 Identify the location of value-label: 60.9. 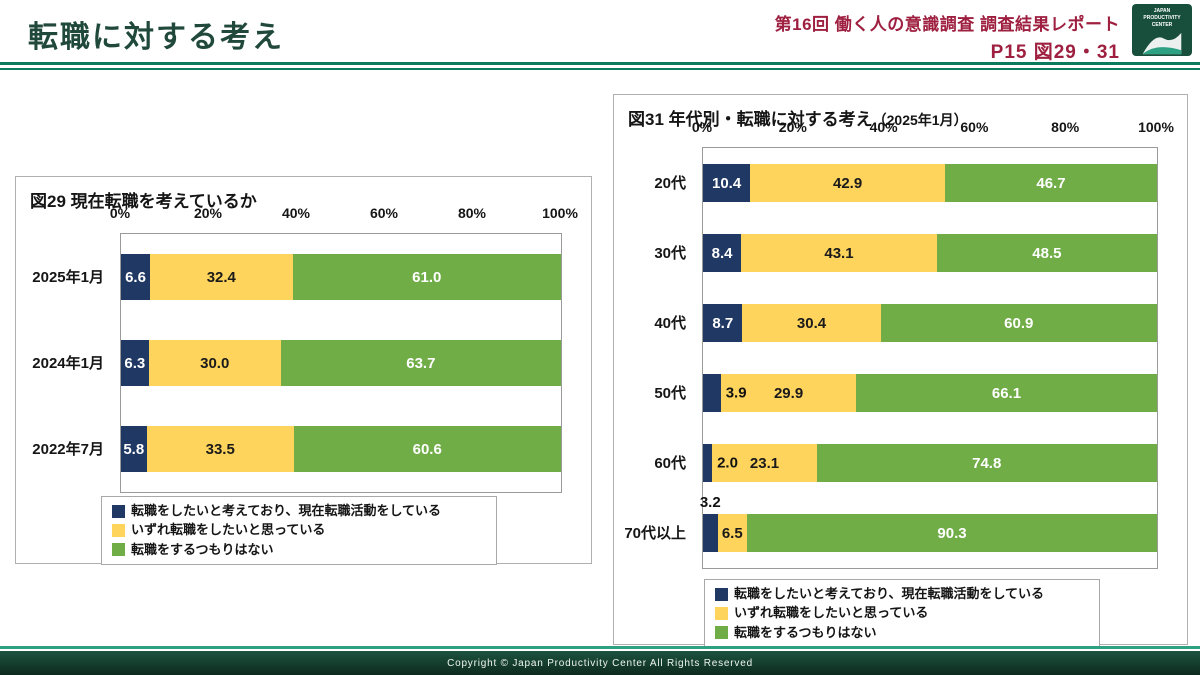
(1019, 323).